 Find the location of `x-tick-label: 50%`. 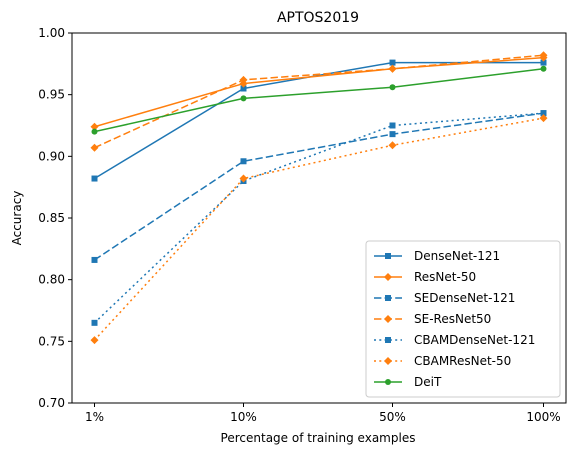

x-tick-label: 50% is located at coordinates (392, 417).